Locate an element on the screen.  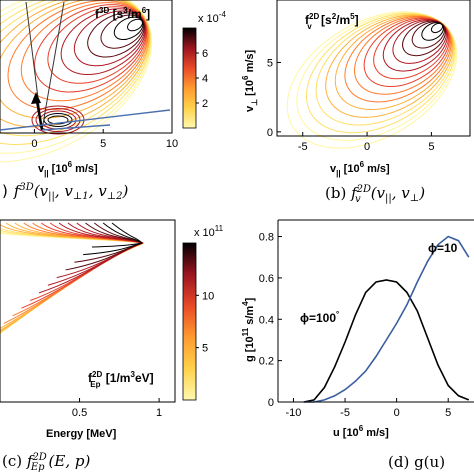
panel-b-ytick-label: 0 is located at coordinates (270, 133).